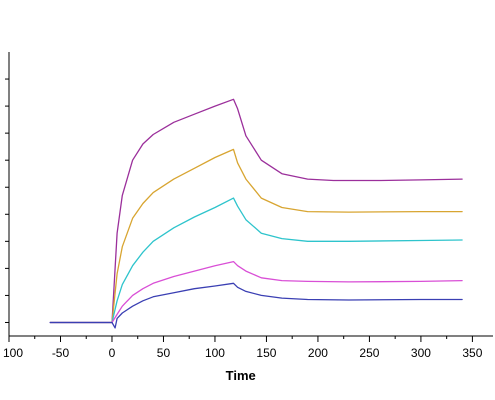 The image size is (495, 400). Describe the element at coordinates (243, 348) in the screenshot. I see `x-ticks: 100 -50 0 50 100 150 200 250 300 350` at that location.